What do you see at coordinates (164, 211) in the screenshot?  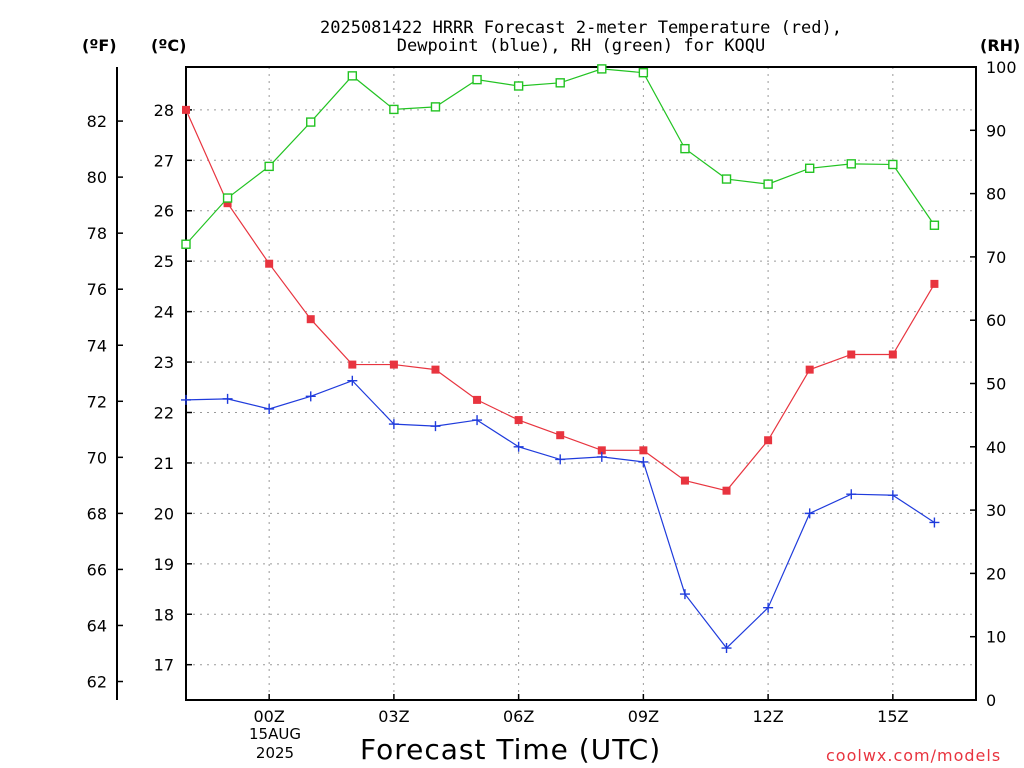 I see `celsius-tick-label: 26` at bounding box center [164, 211].